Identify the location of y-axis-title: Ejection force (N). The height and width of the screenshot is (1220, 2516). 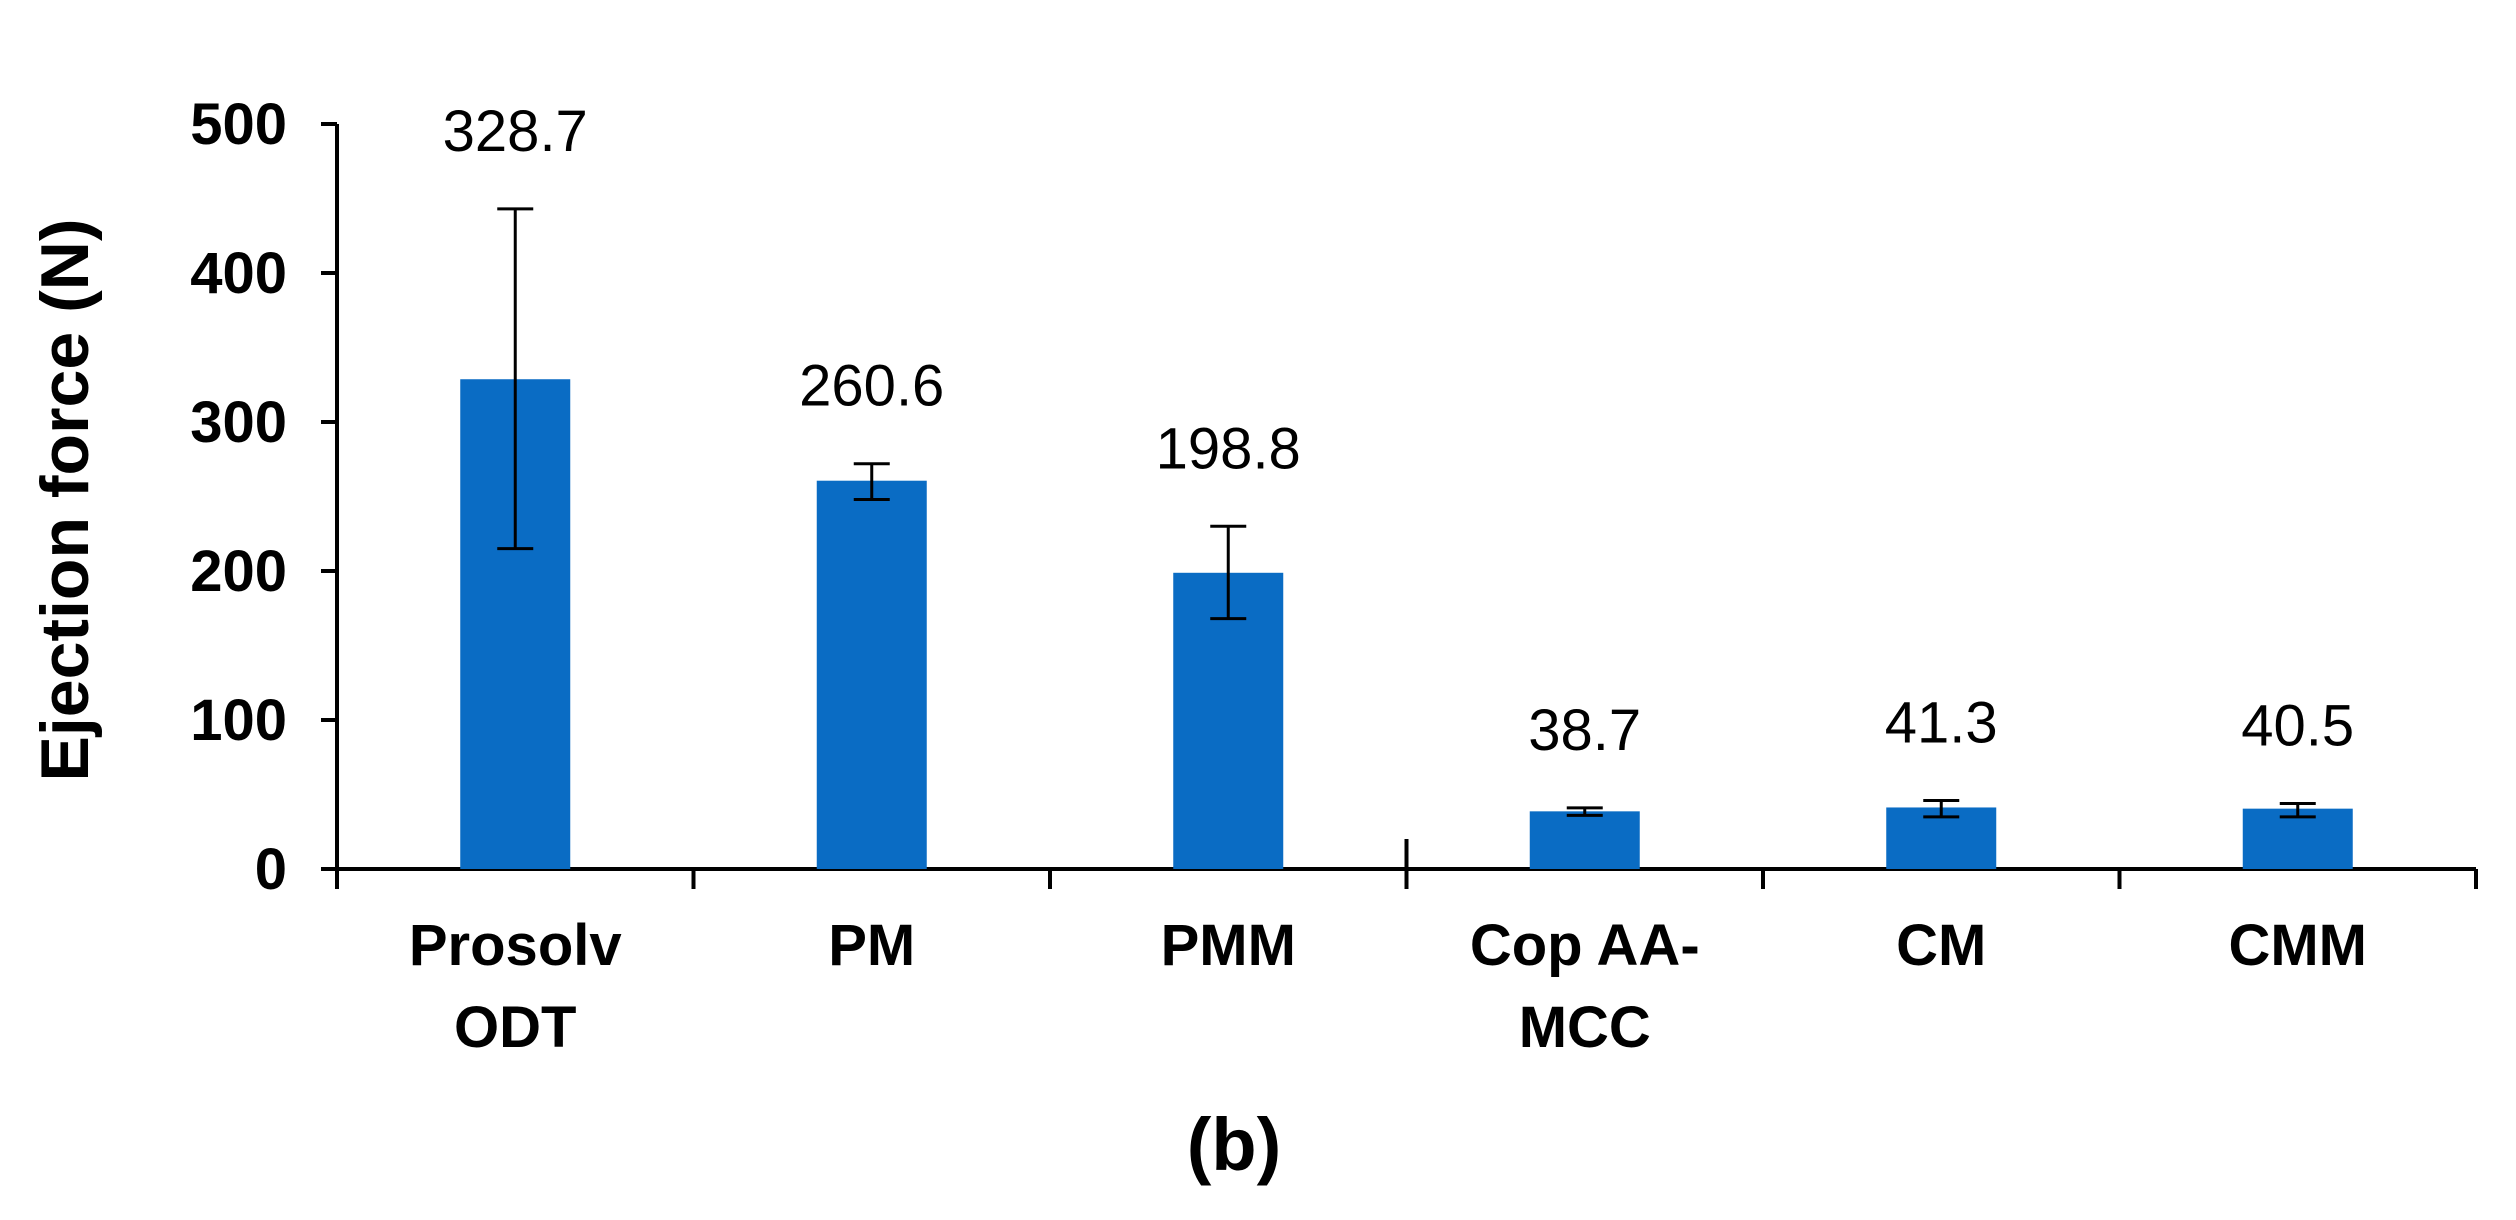
(65, 500).